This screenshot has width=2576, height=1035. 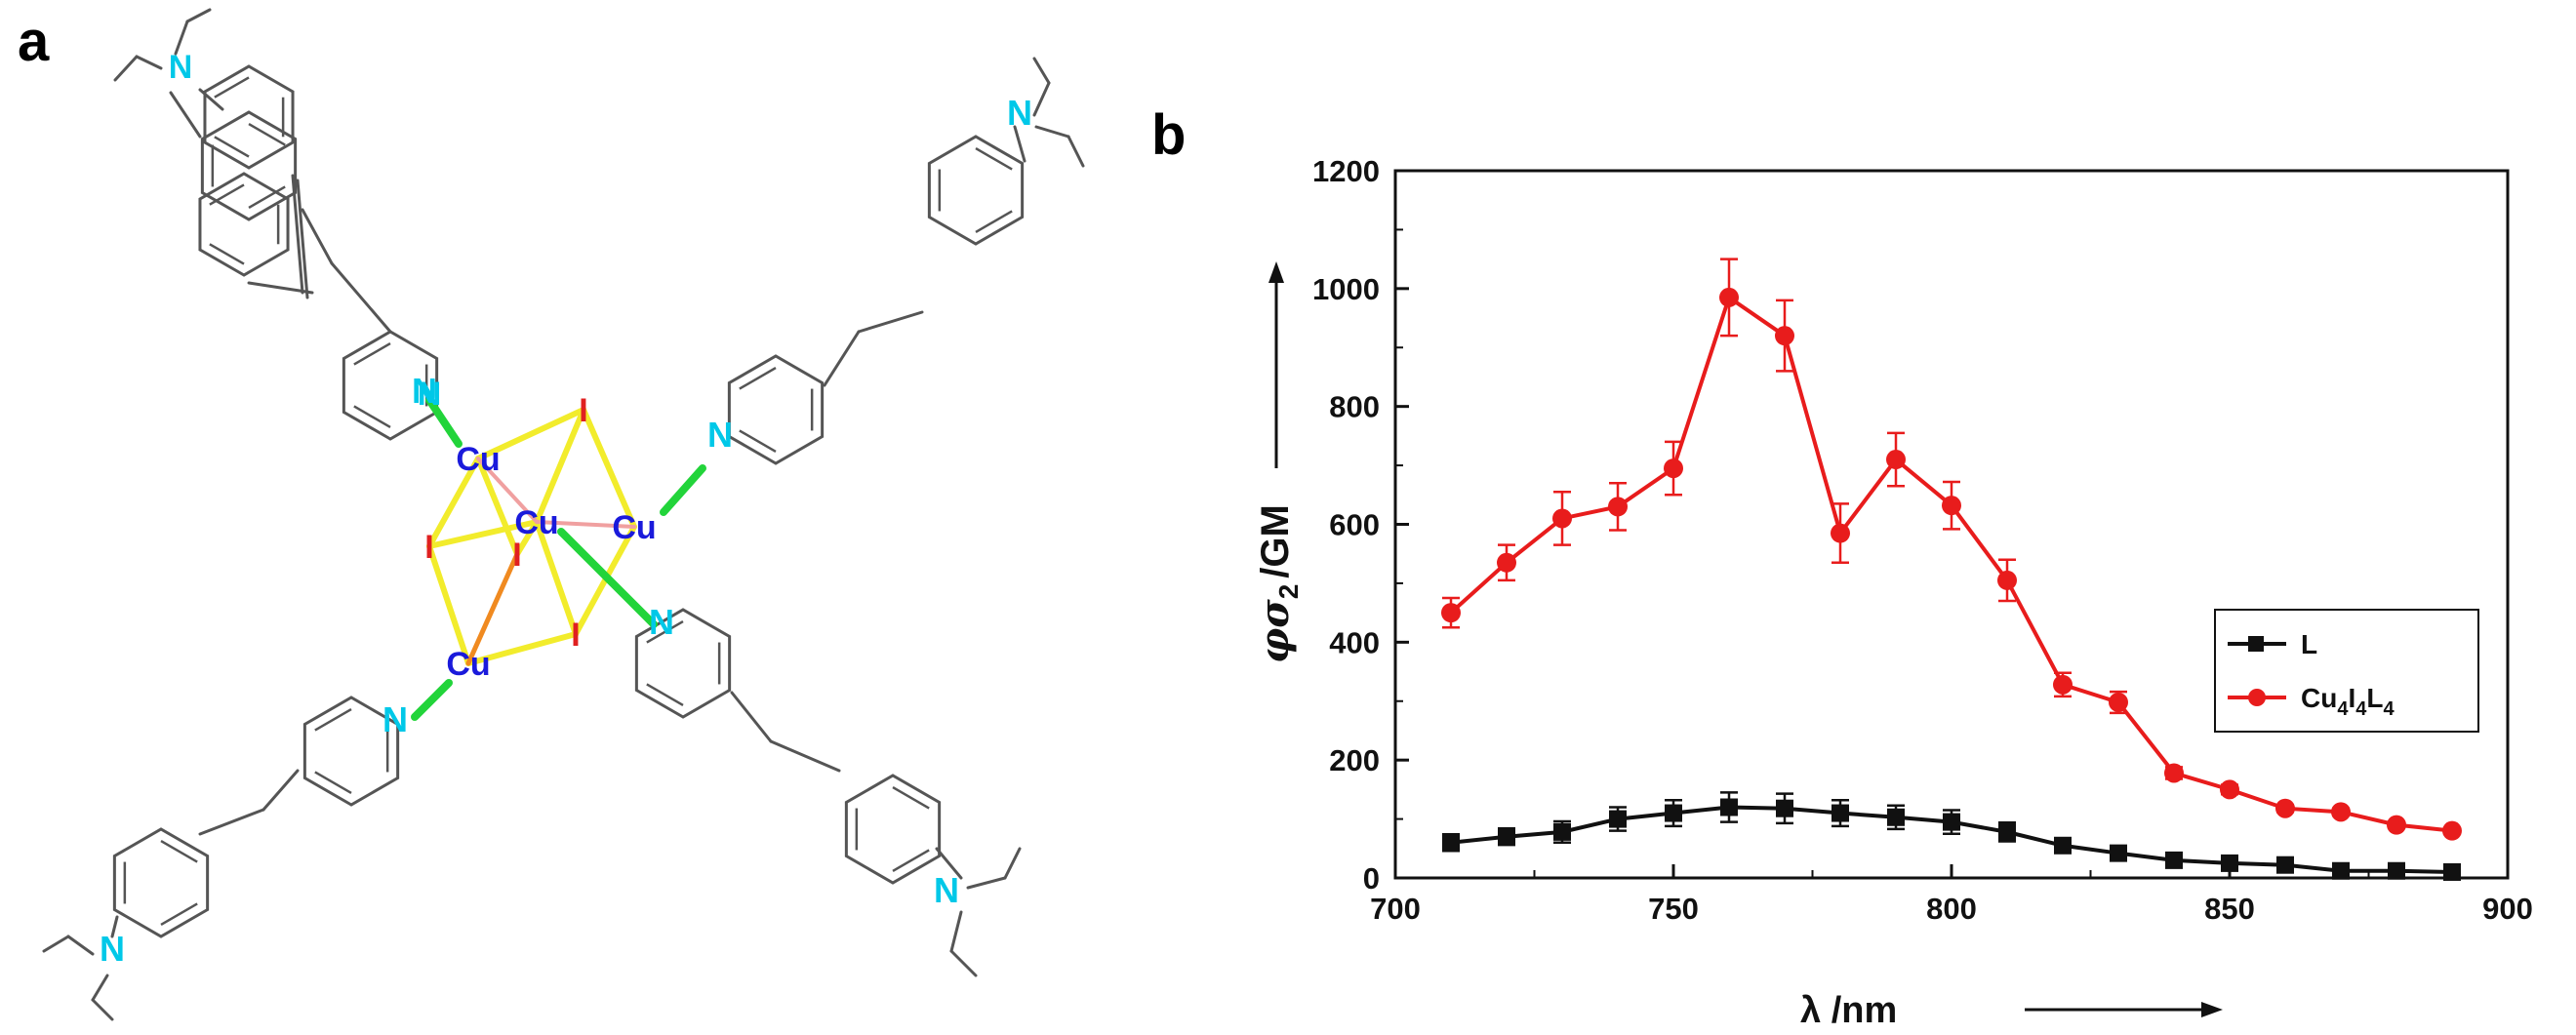 What do you see at coordinates (2374, 698) in the screenshot?
I see `legend-text-part: L` at bounding box center [2374, 698].